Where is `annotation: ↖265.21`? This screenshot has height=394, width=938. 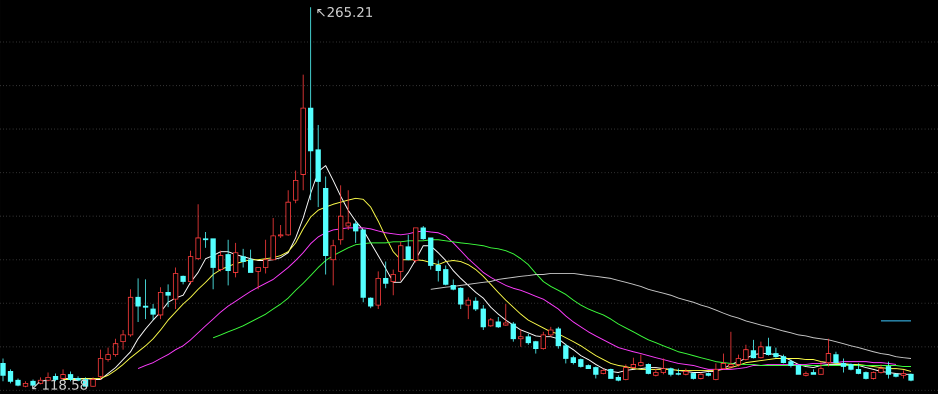
annotation: ↖265.21 is located at coordinates (344, 12).